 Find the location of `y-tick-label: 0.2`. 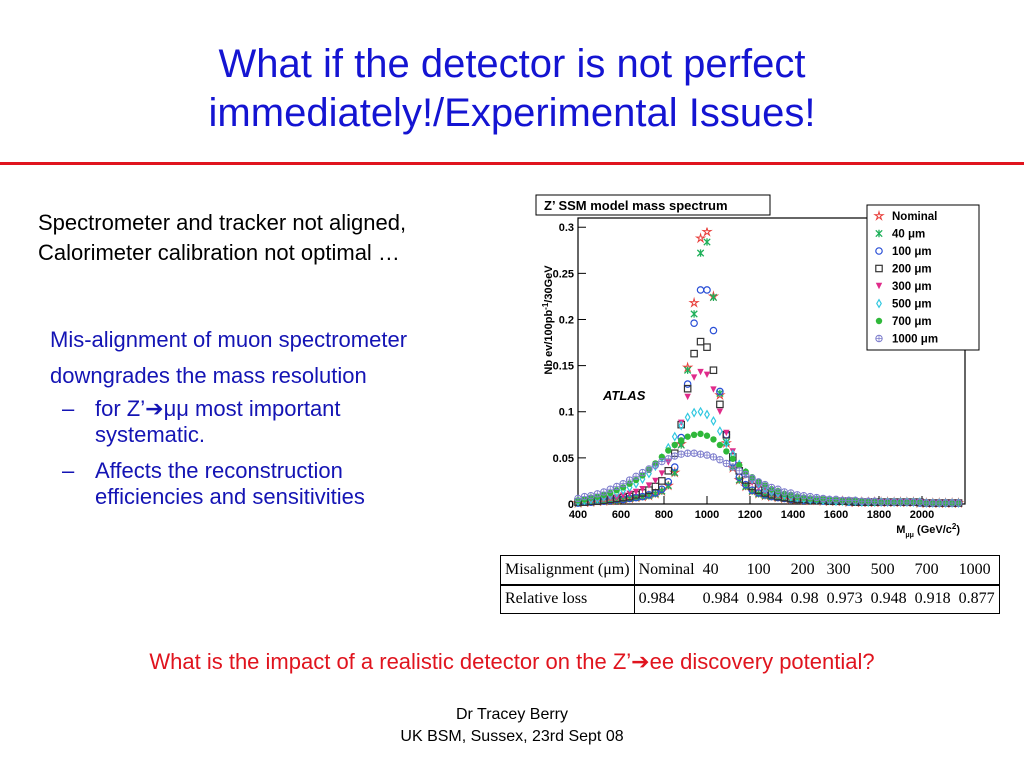

y-tick-label: 0.2 is located at coordinates (566, 320).